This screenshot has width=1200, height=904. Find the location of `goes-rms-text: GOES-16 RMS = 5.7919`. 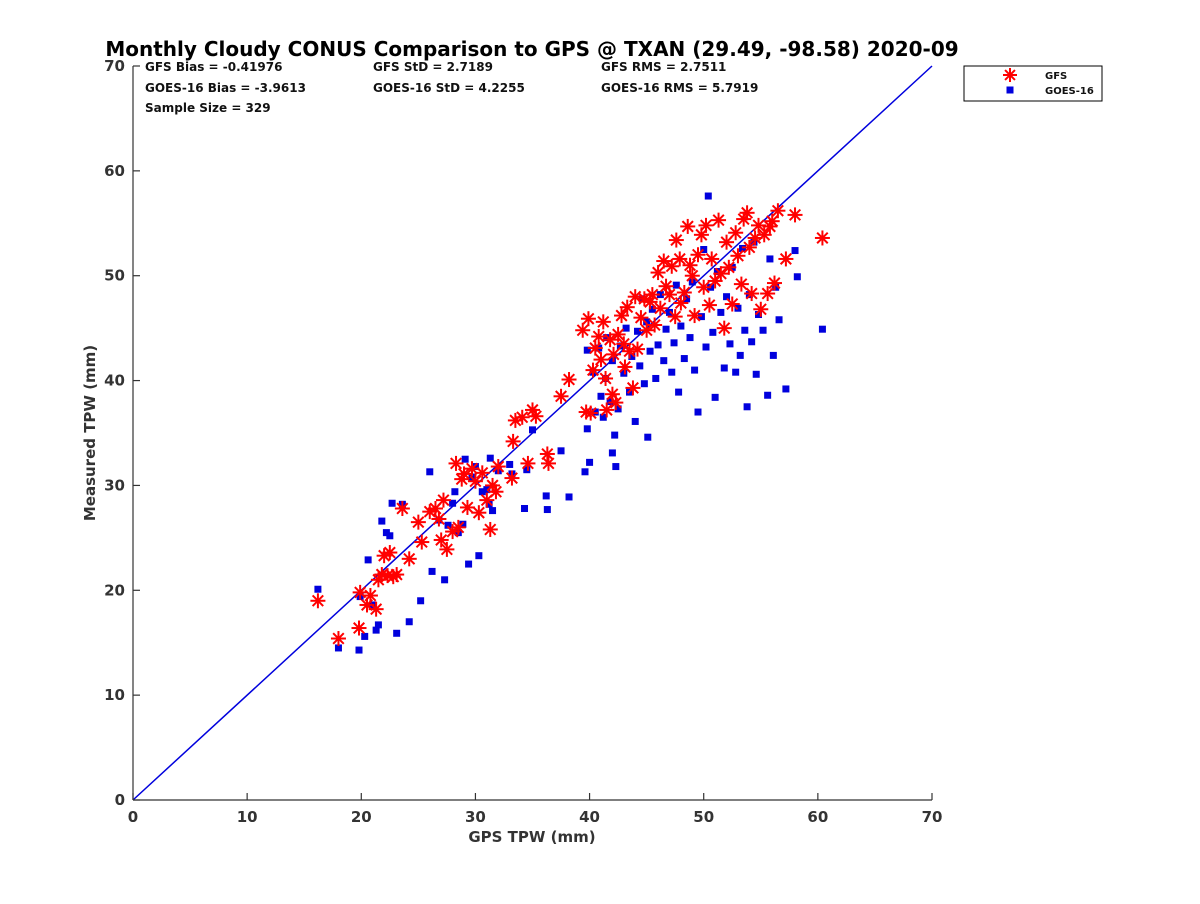

goes-rms-text: GOES-16 RMS = 5.7919 is located at coordinates (679, 88).